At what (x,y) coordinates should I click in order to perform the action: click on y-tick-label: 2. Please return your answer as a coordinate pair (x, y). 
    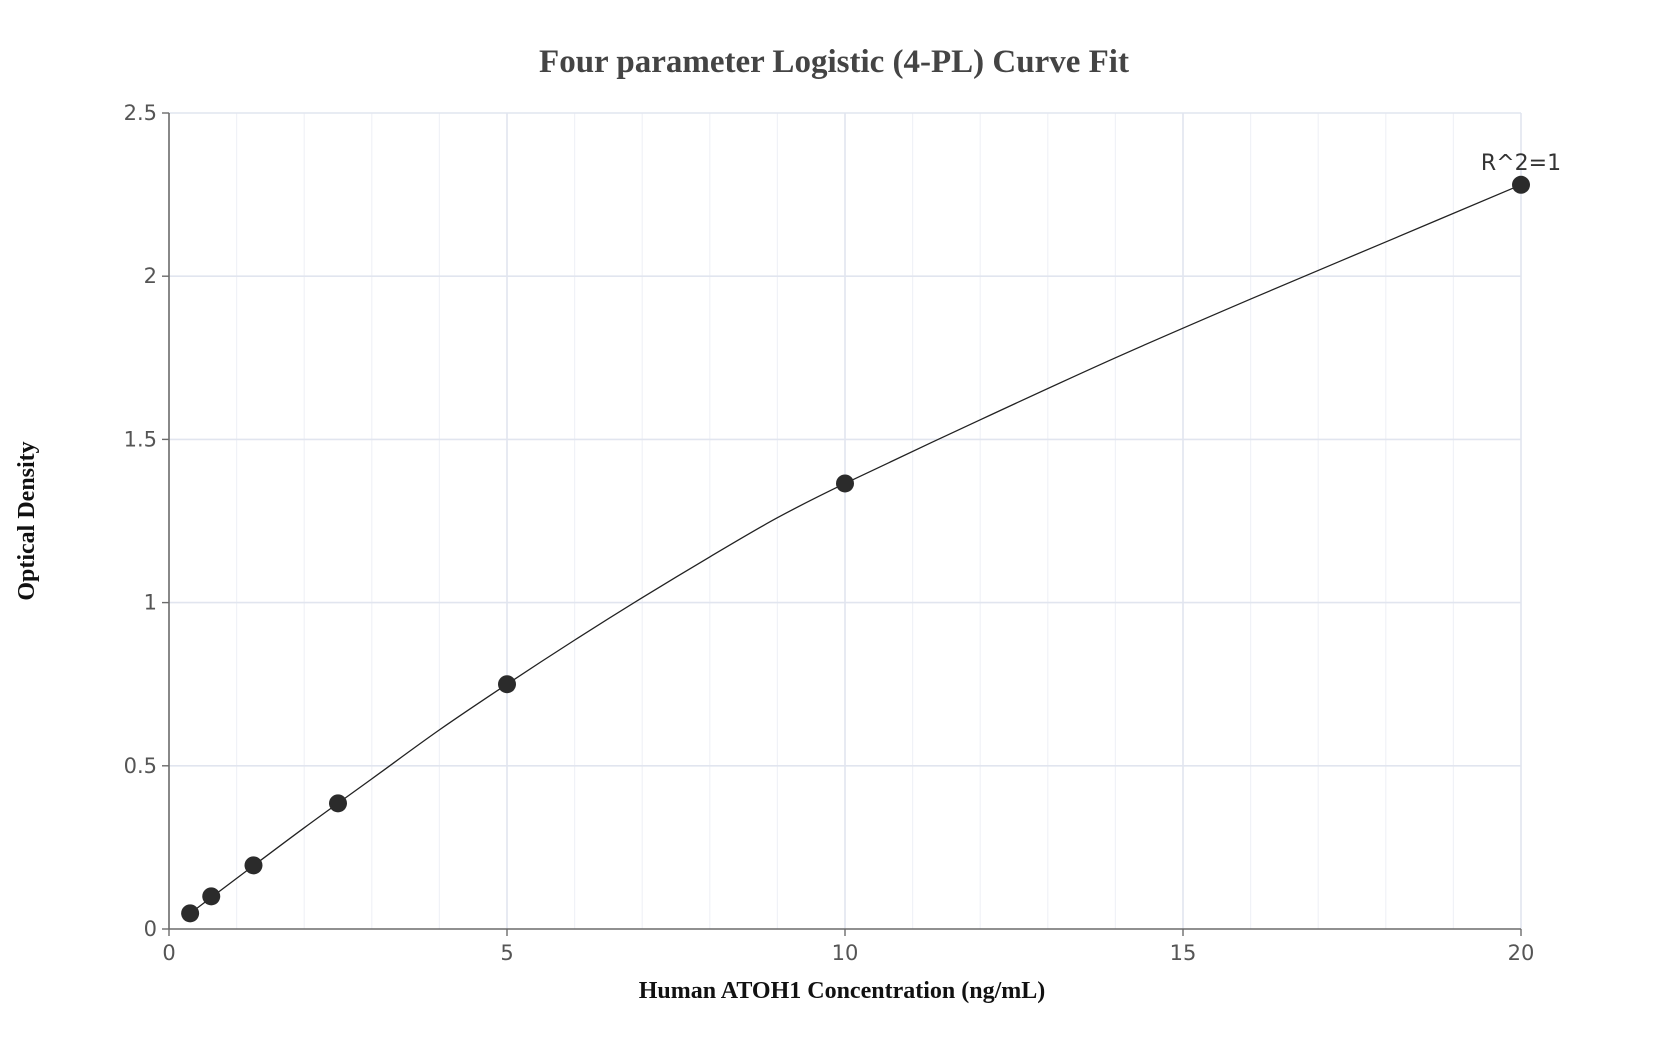
    Looking at the image, I should click on (150, 276).